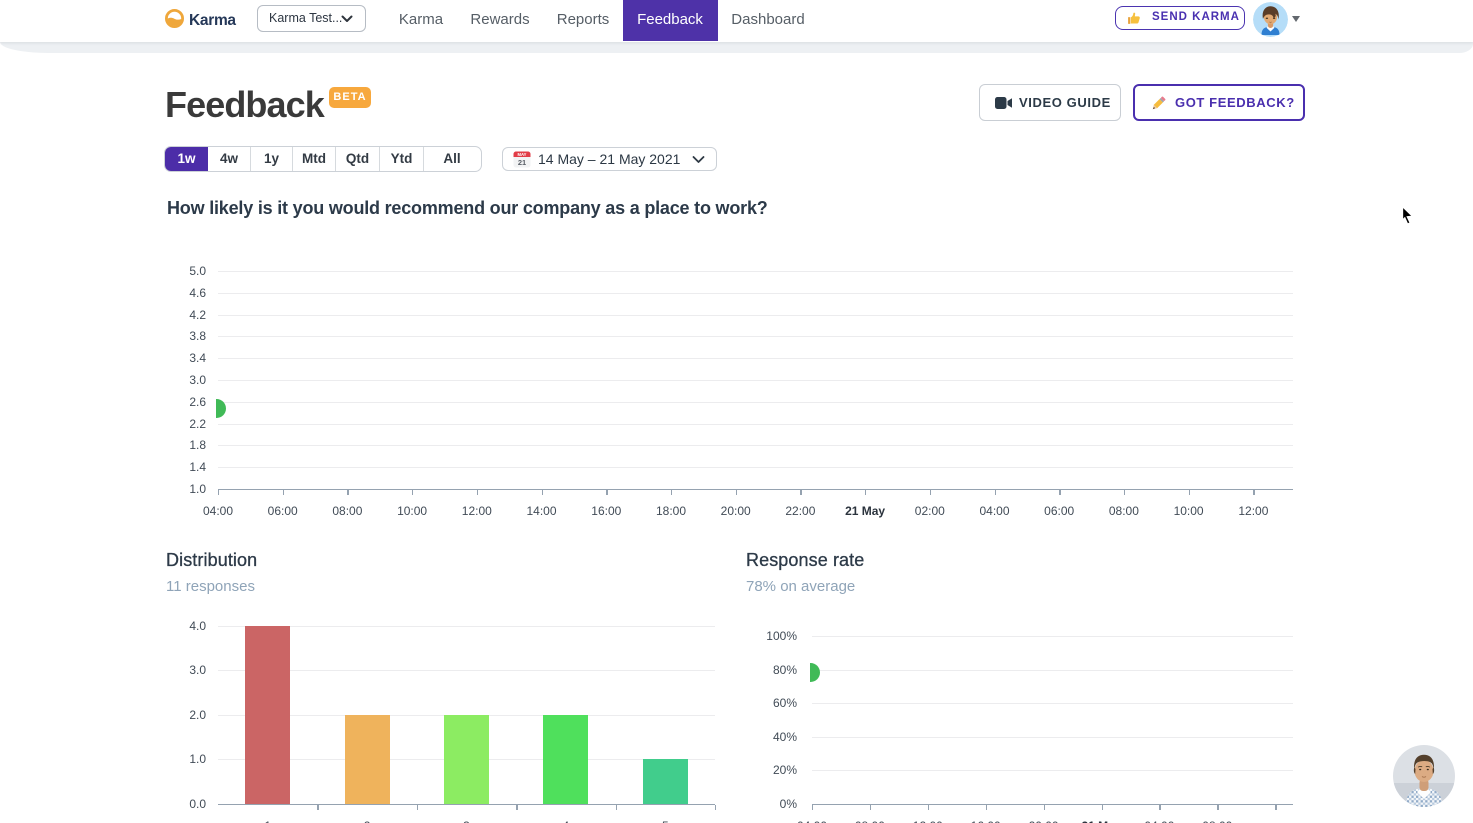  I want to click on svg-text: MAY, so click(522, 154).